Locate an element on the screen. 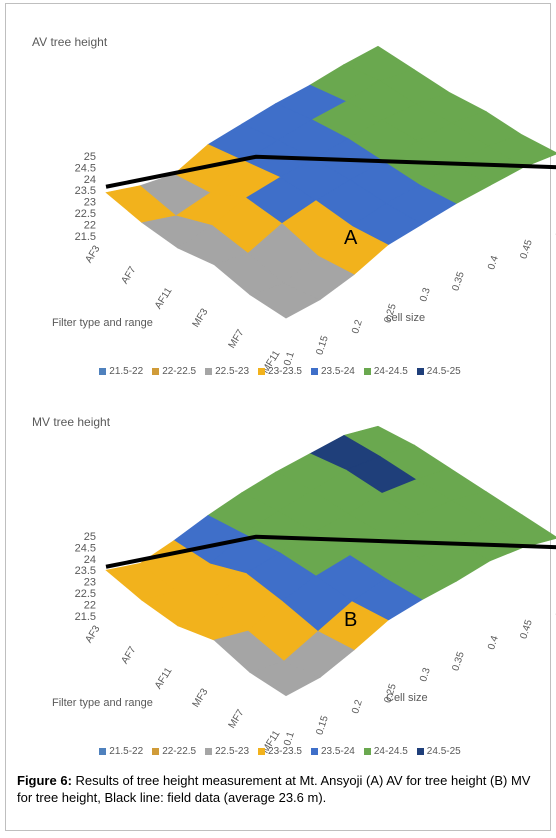 This screenshot has width=556, height=838. legend-item: 24-24.5 is located at coordinates (385, 751).